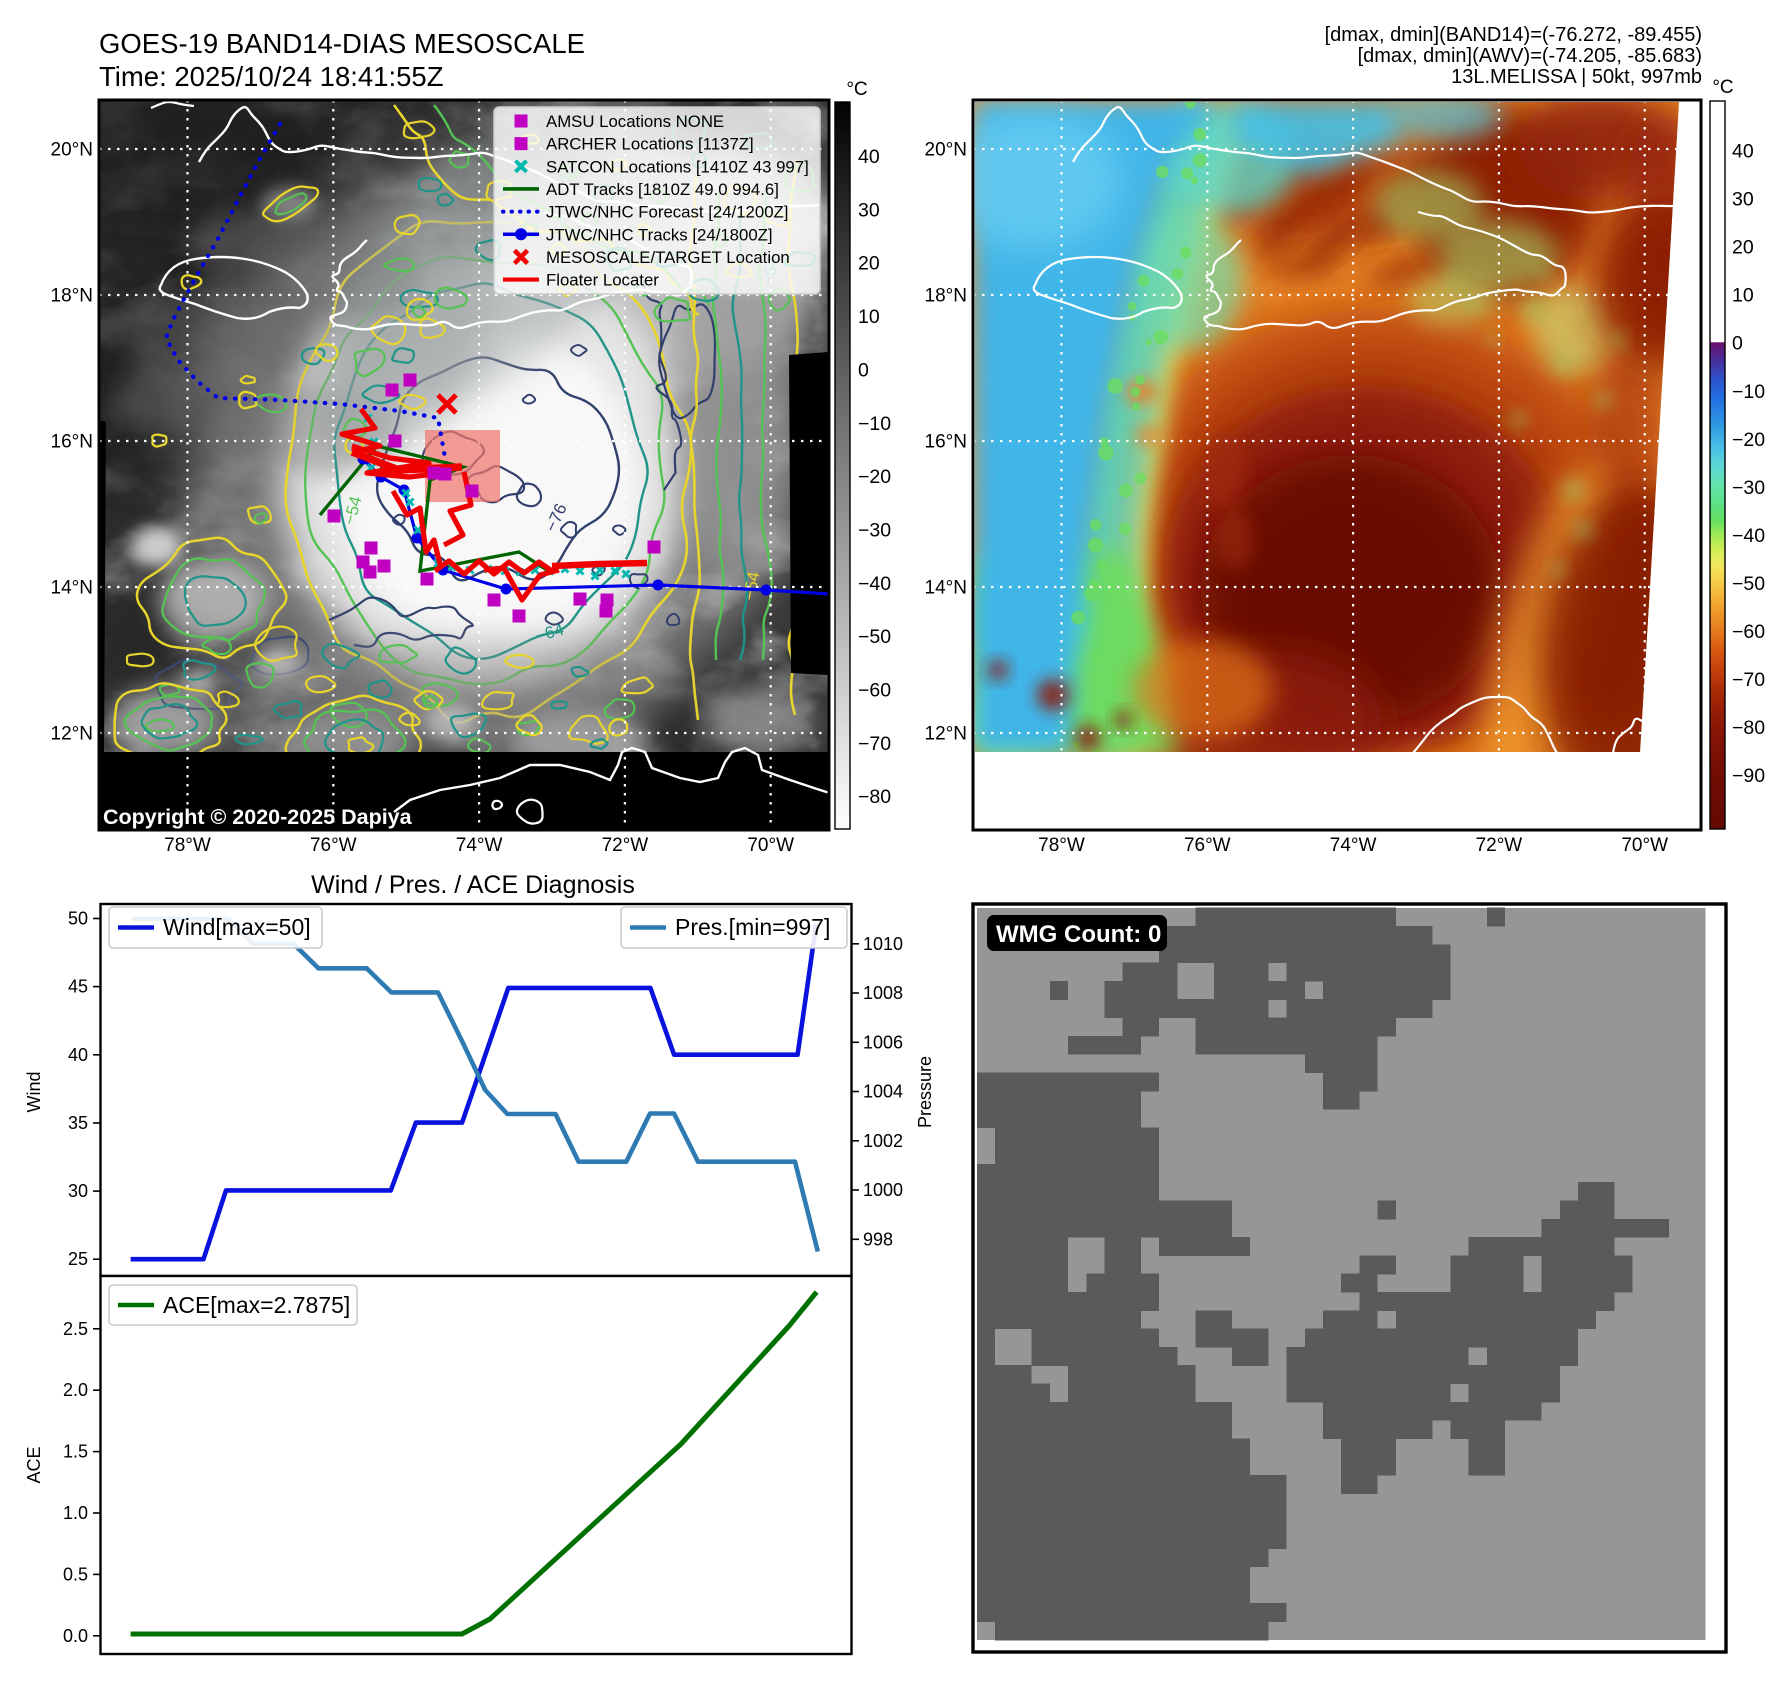 The width and height of the screenshot is (1792, 1695). Describe the element at coordinates (925, 1092) in the screenshot. I see `svg-text: Pressure` at that location.